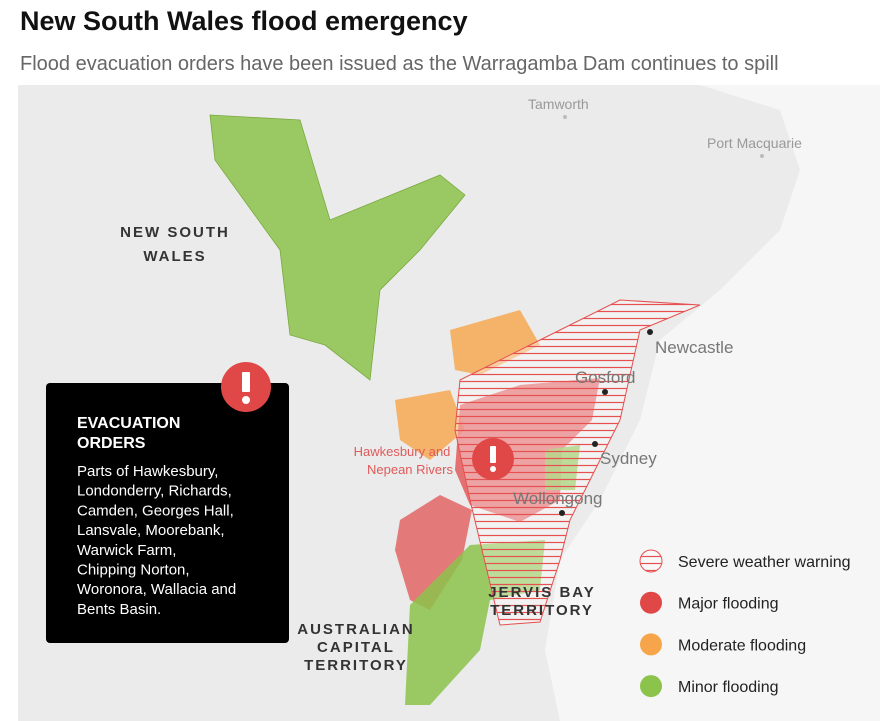 The image size is (892, 721). What do you see at coordinates (154, 491) in the screenshot?
I see `callout-body: Londonderry, Richards,` at bounding box center [154, 491].